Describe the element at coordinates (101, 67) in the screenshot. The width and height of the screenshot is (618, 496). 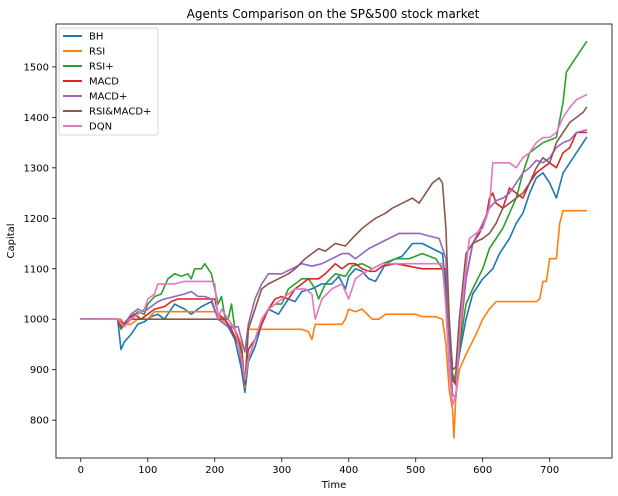
I see `legend-label: RSI+` at that location.